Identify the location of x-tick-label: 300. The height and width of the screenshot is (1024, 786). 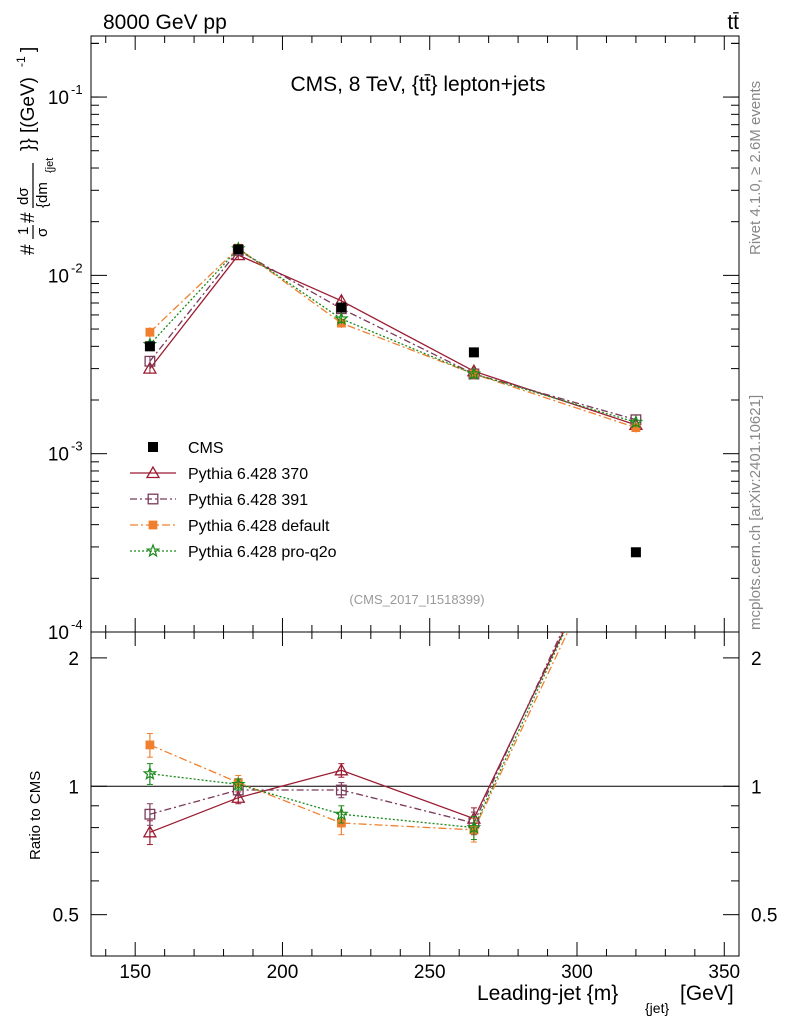
(577, 972).